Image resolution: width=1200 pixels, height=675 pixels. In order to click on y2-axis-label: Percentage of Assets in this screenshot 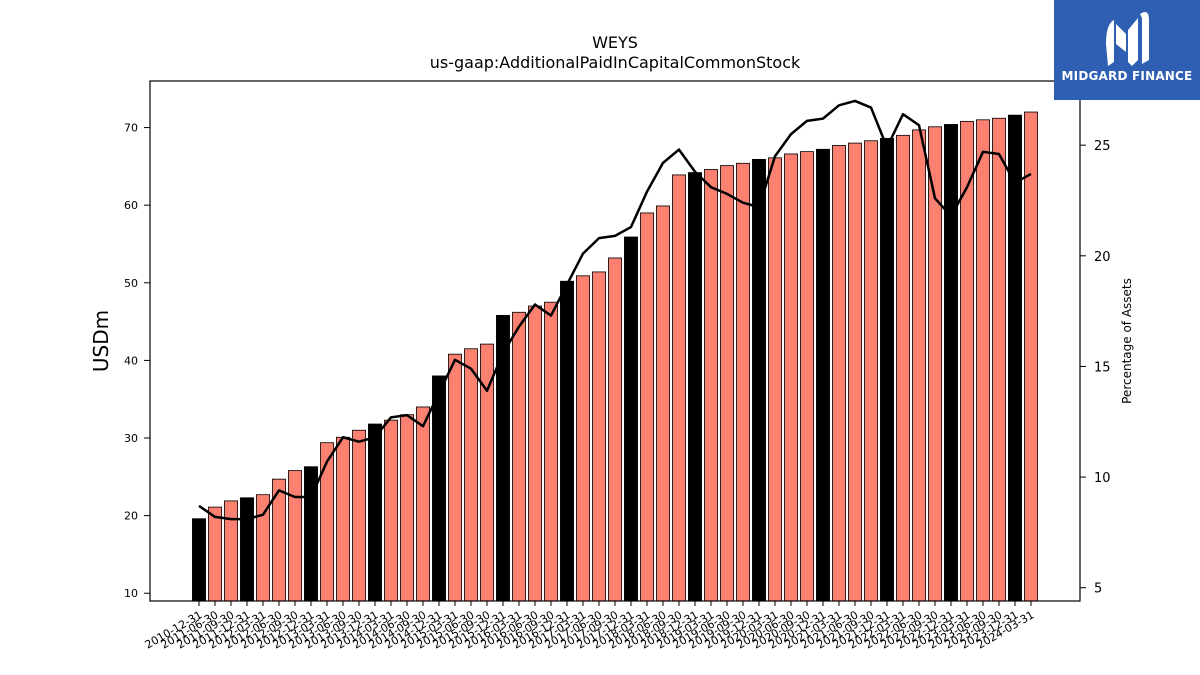, I will do `click(1127, 341)`.